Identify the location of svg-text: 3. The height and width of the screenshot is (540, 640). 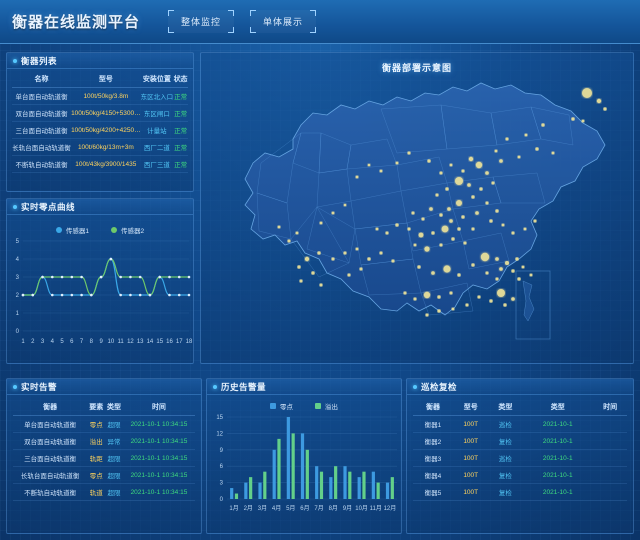
(43, 342).